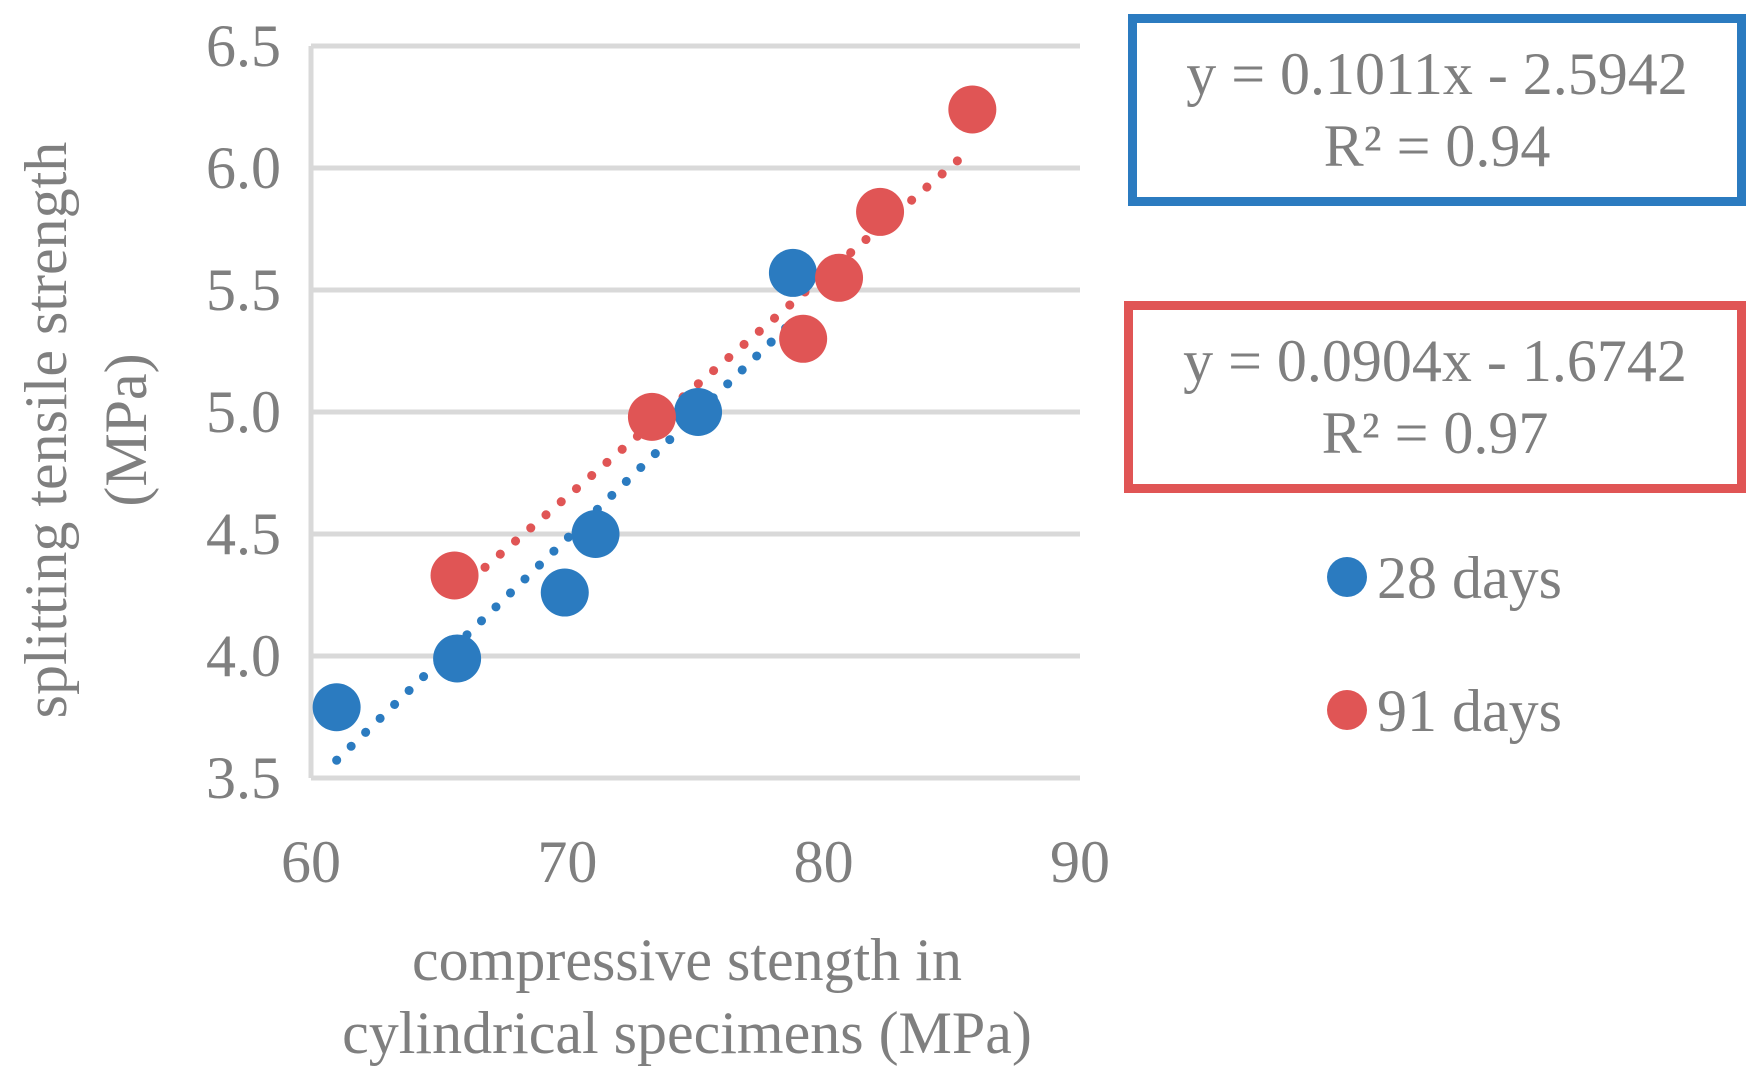 Image resolution: width=1761 pixels, height=1081 pixels. Describe the element at coordinates (1435, 433) in the screenshot. I see `r-squared-91-days: R² = 0.97` at that location.